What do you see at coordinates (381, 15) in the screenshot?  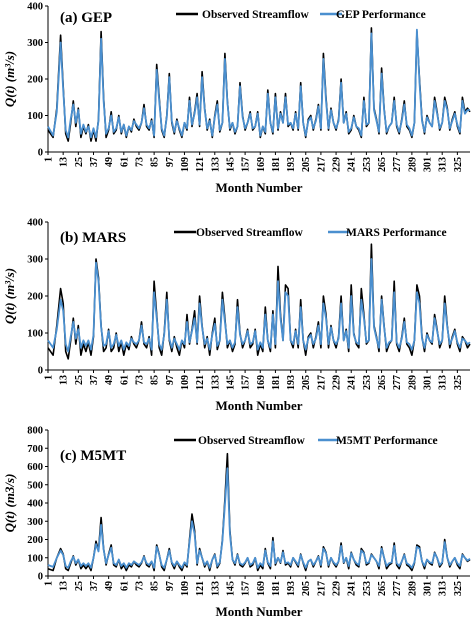 I see `legend-entry: GEP Performance` at bounding box center [381, 15].